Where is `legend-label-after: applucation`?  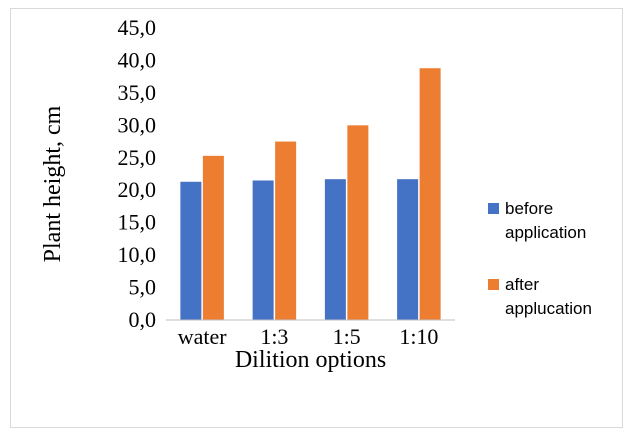
legend-label-after: applucation is located at coordinates (548, 308).